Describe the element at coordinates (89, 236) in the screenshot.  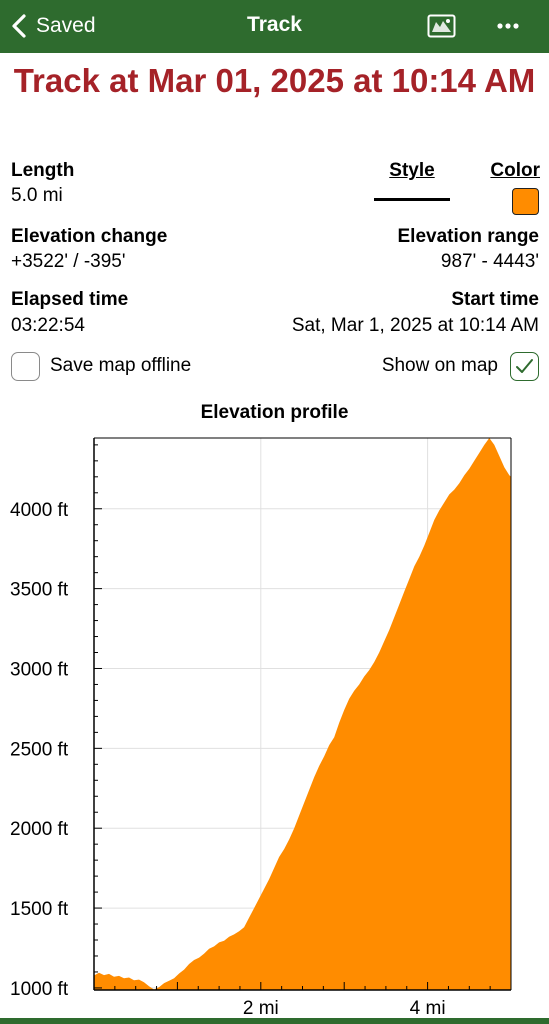
I see `elevation-change-label: Elevation change` at that location.